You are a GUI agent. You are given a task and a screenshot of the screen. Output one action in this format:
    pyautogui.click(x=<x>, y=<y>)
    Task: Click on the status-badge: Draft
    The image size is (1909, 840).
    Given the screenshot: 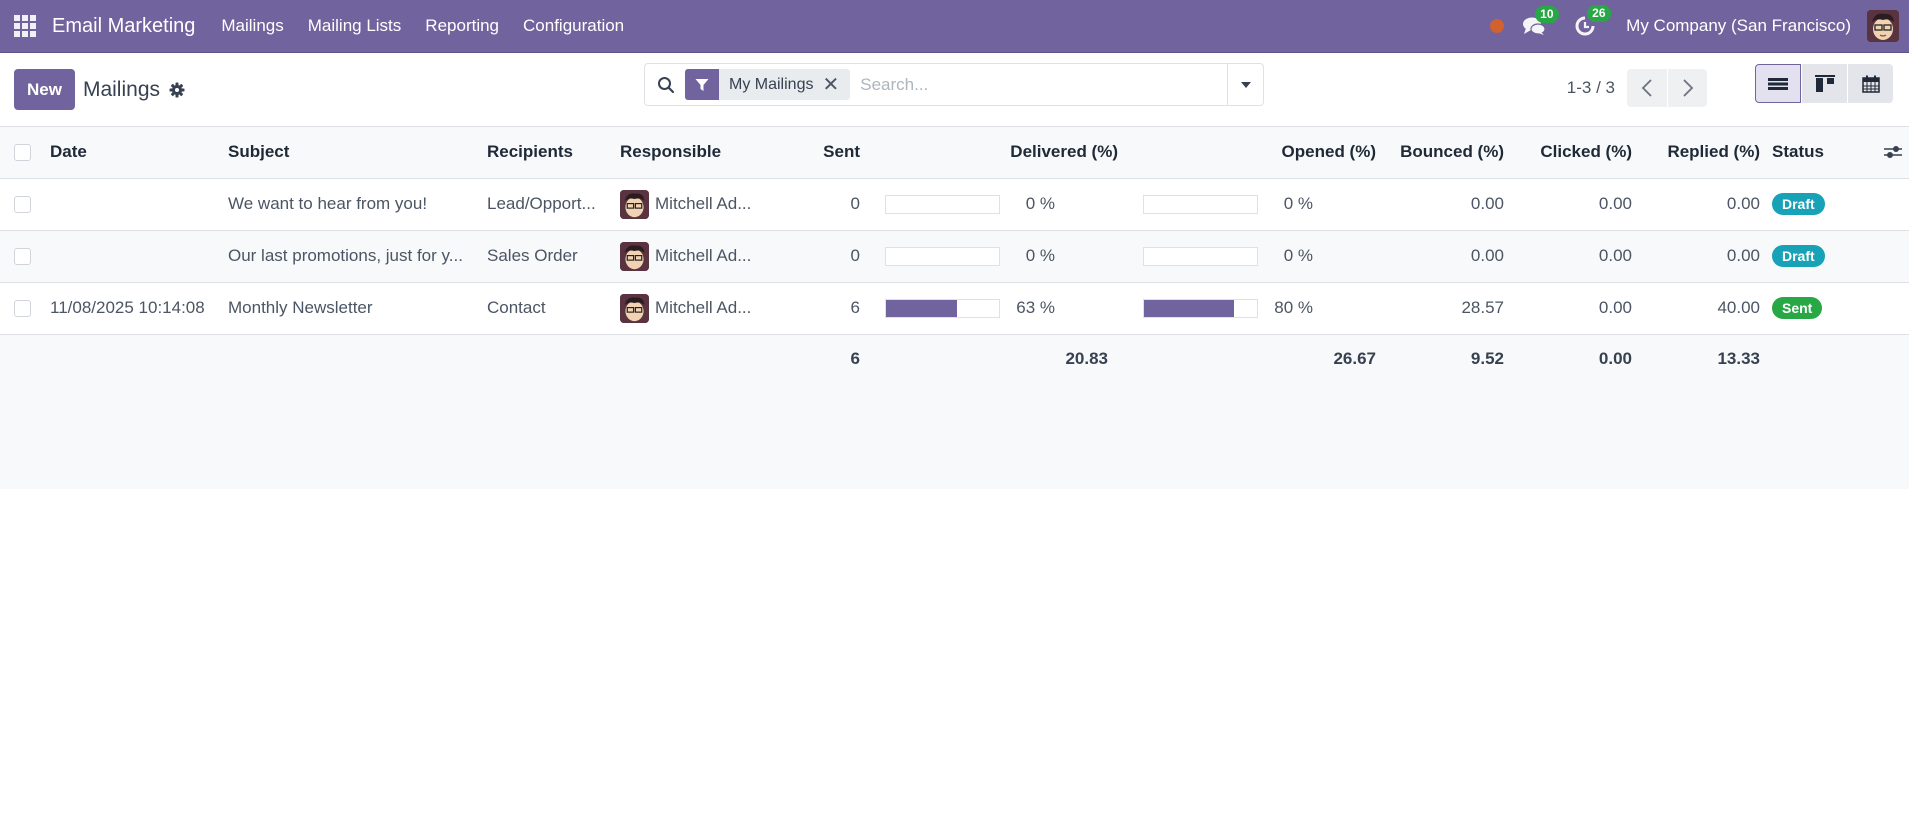 What is the action you would take?
    pyautogui.click(x=1798, y=256)
    